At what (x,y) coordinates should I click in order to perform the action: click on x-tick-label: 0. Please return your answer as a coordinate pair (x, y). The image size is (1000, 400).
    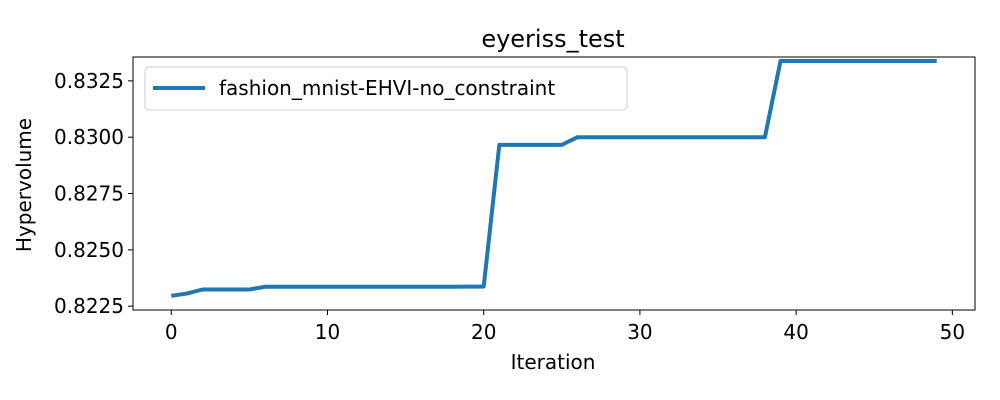
    Looking at the image, I should click on (171, 332).